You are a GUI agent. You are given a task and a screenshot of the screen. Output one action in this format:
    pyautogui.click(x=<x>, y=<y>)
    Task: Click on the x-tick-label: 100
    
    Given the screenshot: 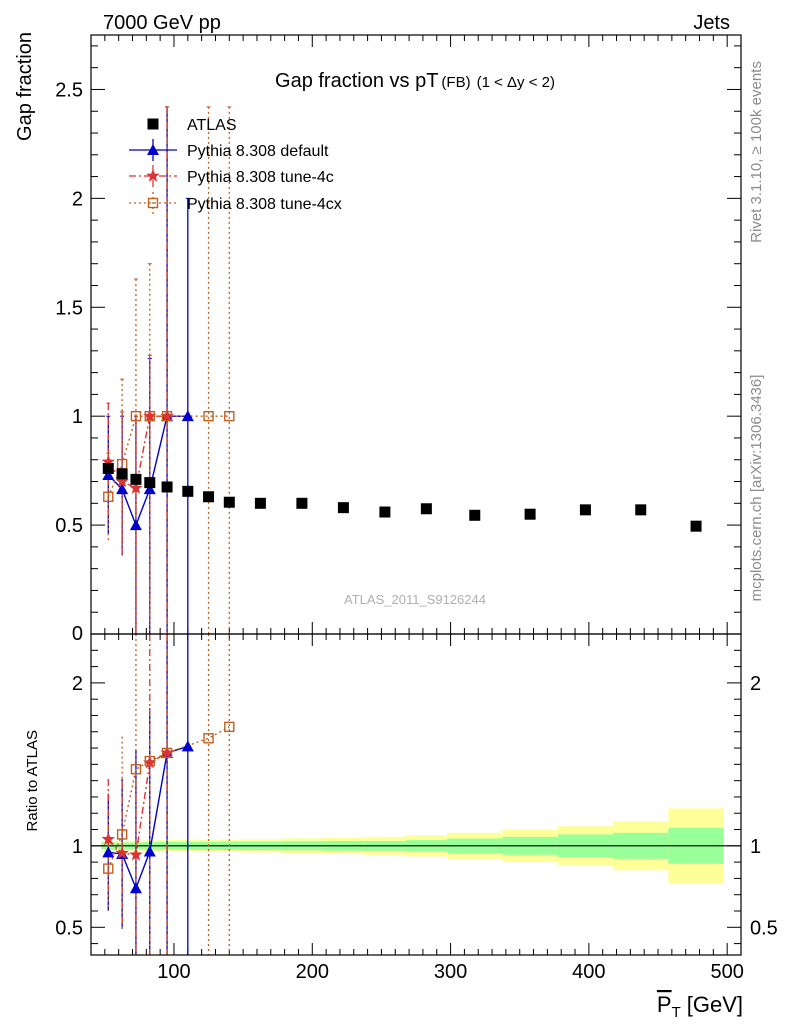 What is the action you would take?
    pyautogui.click(x=173, y=972)
    